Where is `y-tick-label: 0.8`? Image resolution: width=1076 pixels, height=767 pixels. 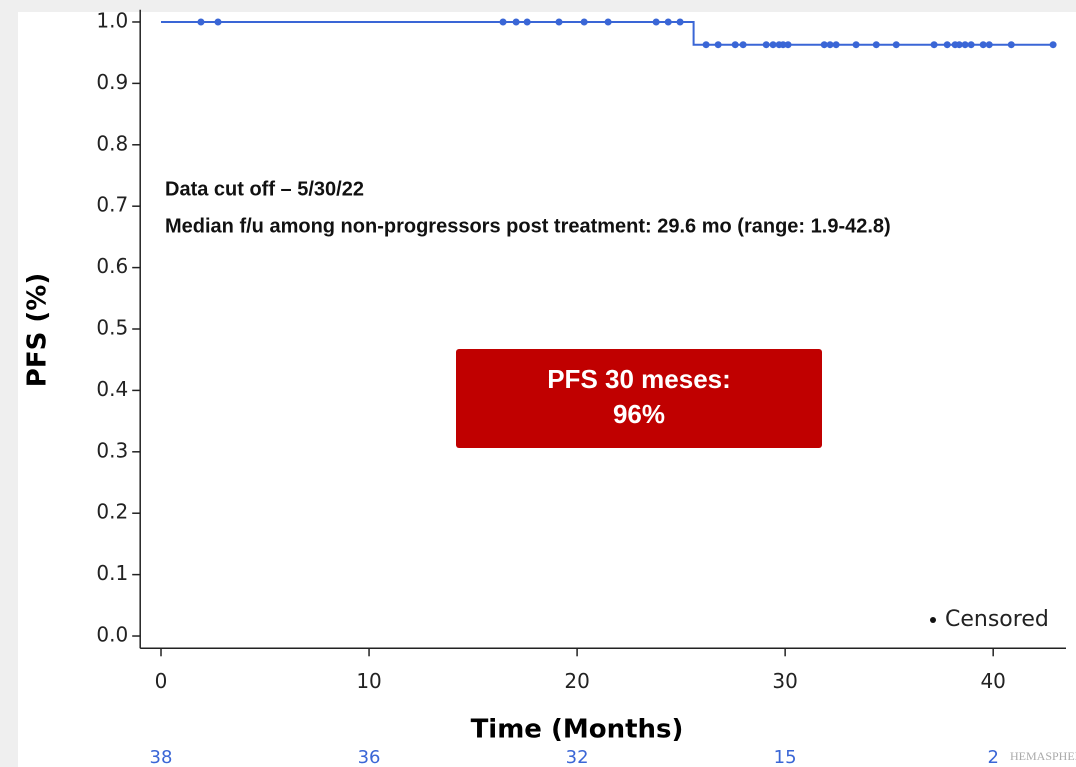 y-tick-label: 0.8 is located at coordinates (112, 143).